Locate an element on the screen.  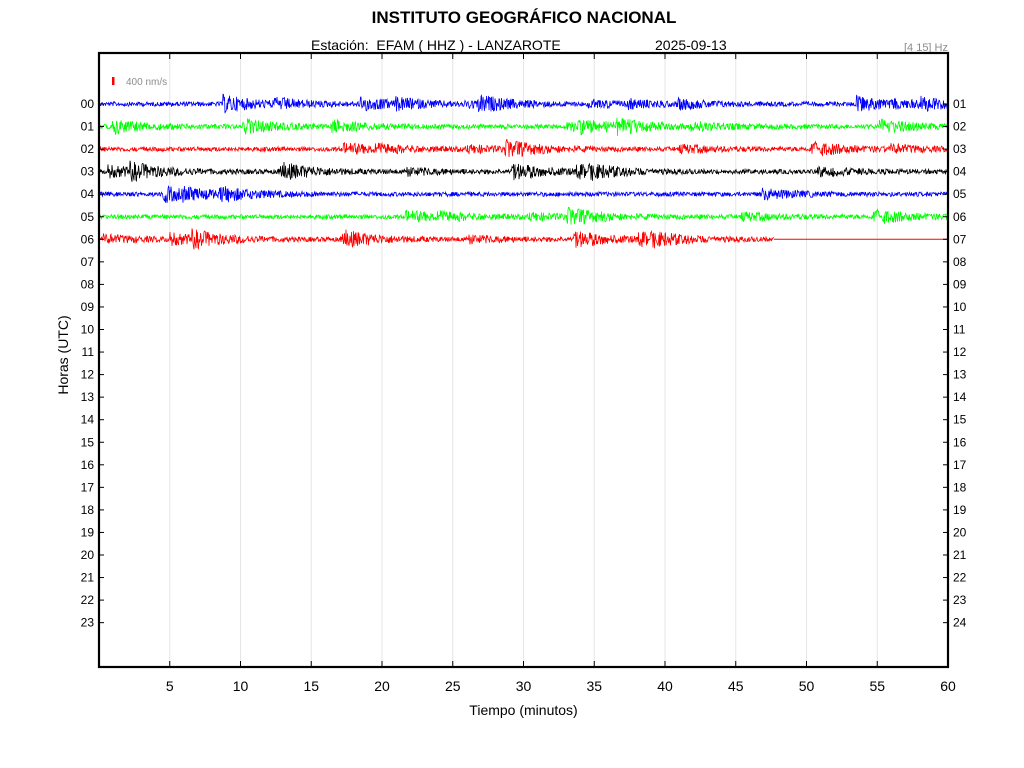
hour-label-left: 05 is located at coordinates (88, 217).